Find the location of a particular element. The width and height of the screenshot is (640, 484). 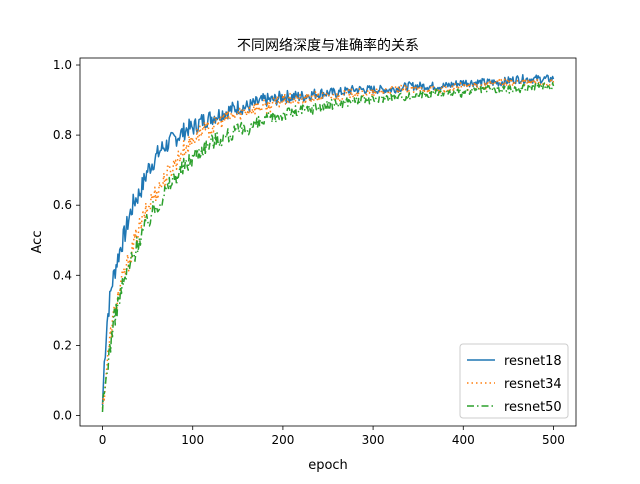

legend: resnet18 resnet34 resnet50 is located at coordinates (514, 381).